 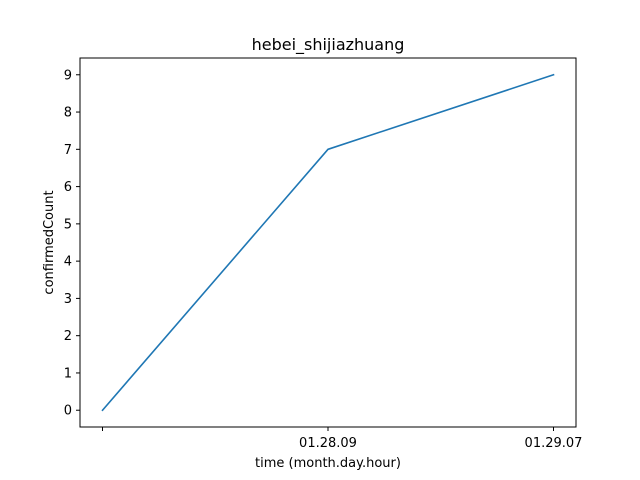 I want to click on y-tick-label: 9, so click(x=68, y=75).